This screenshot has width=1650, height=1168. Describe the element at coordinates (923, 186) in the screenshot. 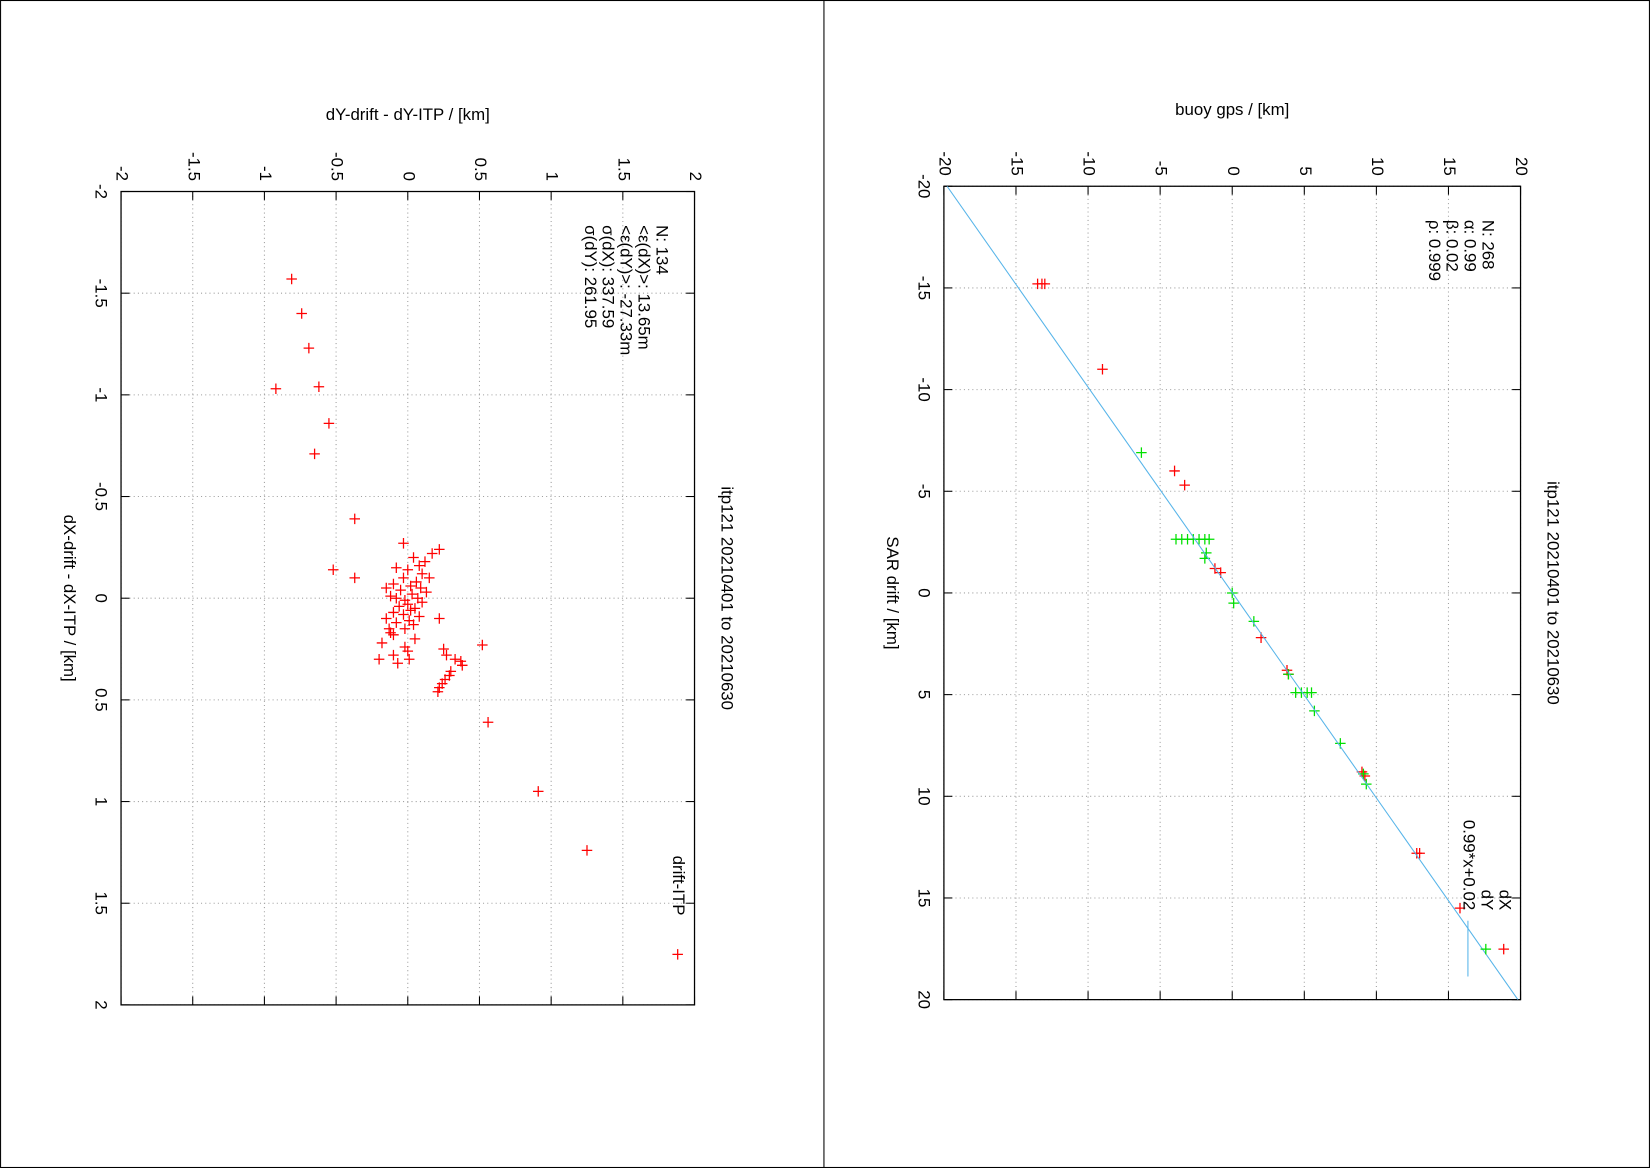

I see `x-tick-label: -20` at that location.